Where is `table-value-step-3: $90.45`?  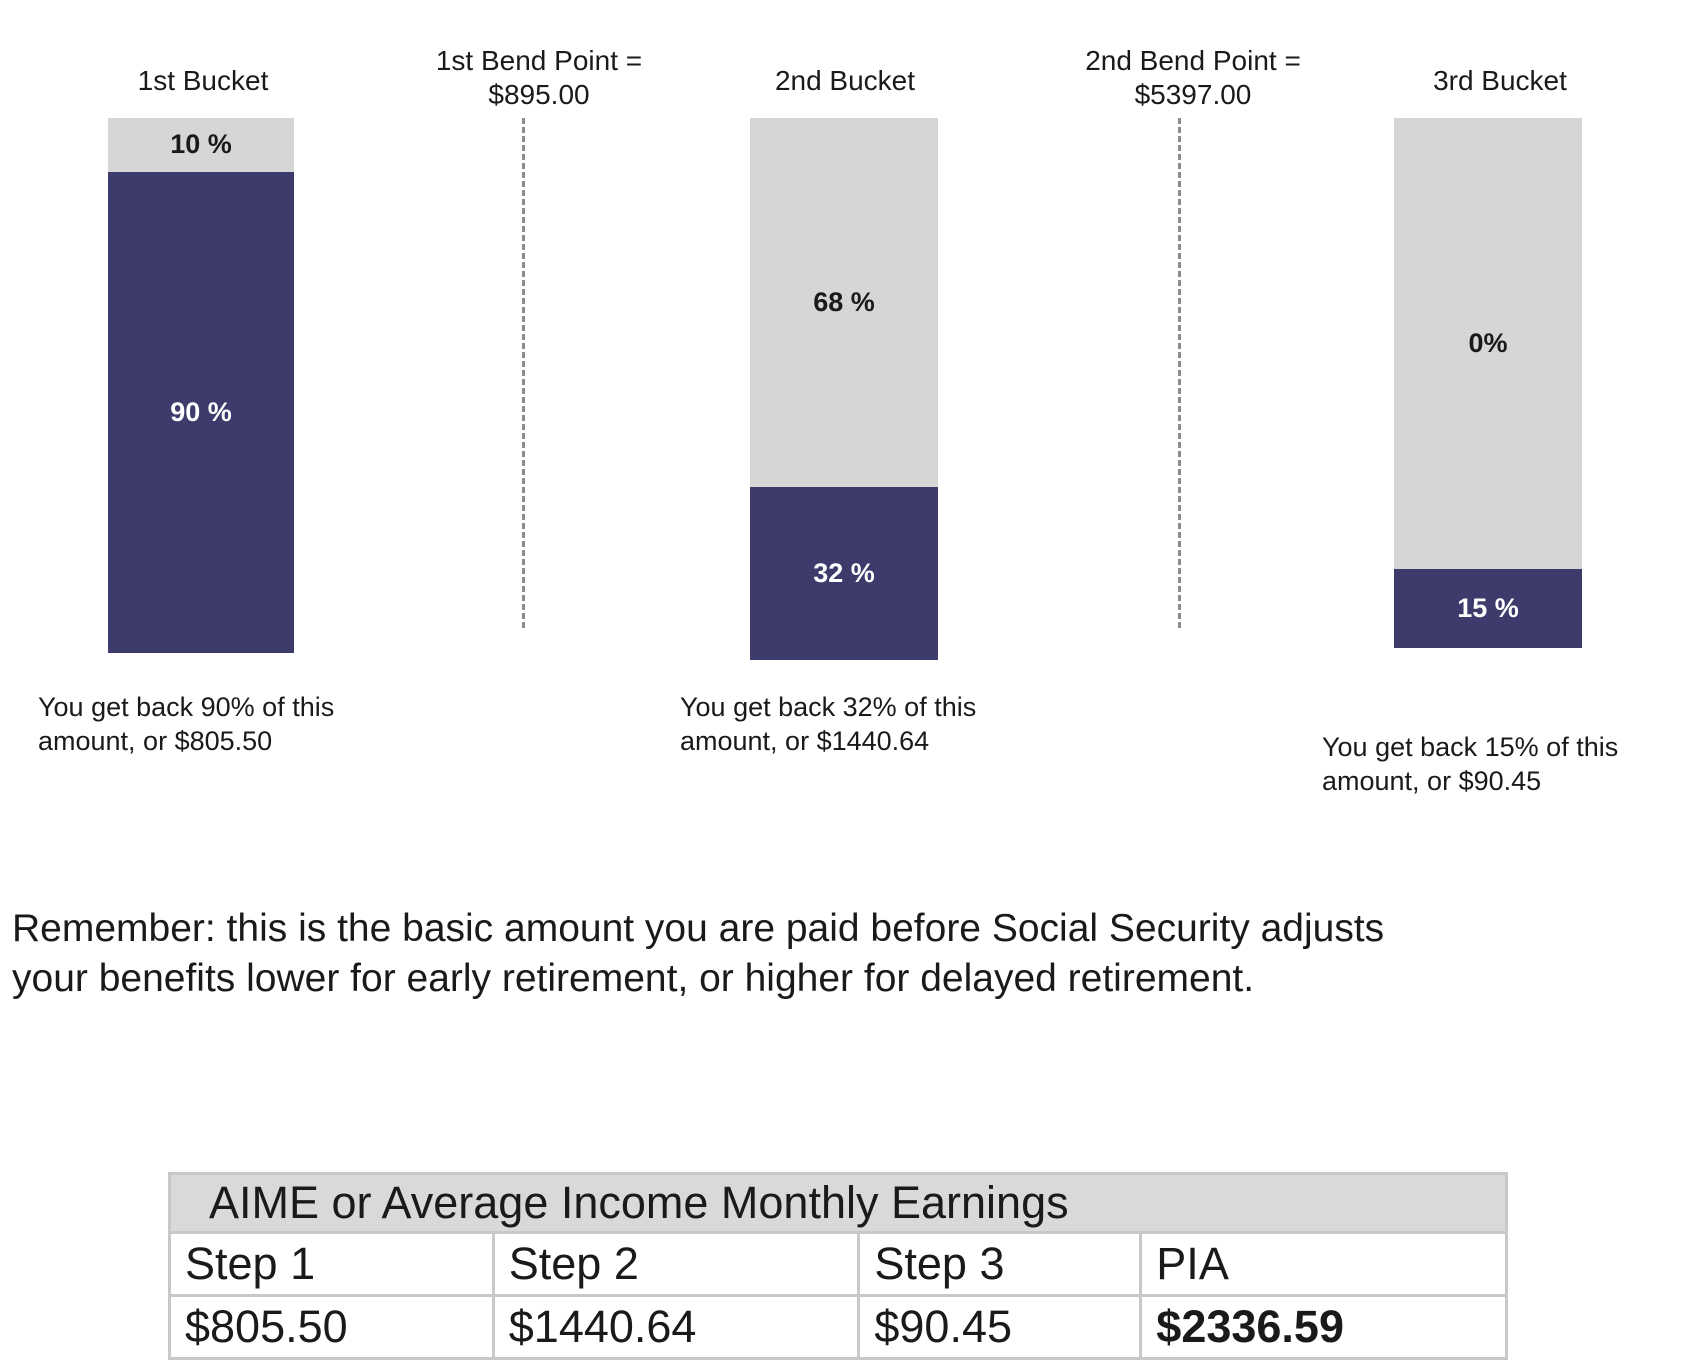 table-value-step-3: $90.45 is located at coordinates (1000, 1327).